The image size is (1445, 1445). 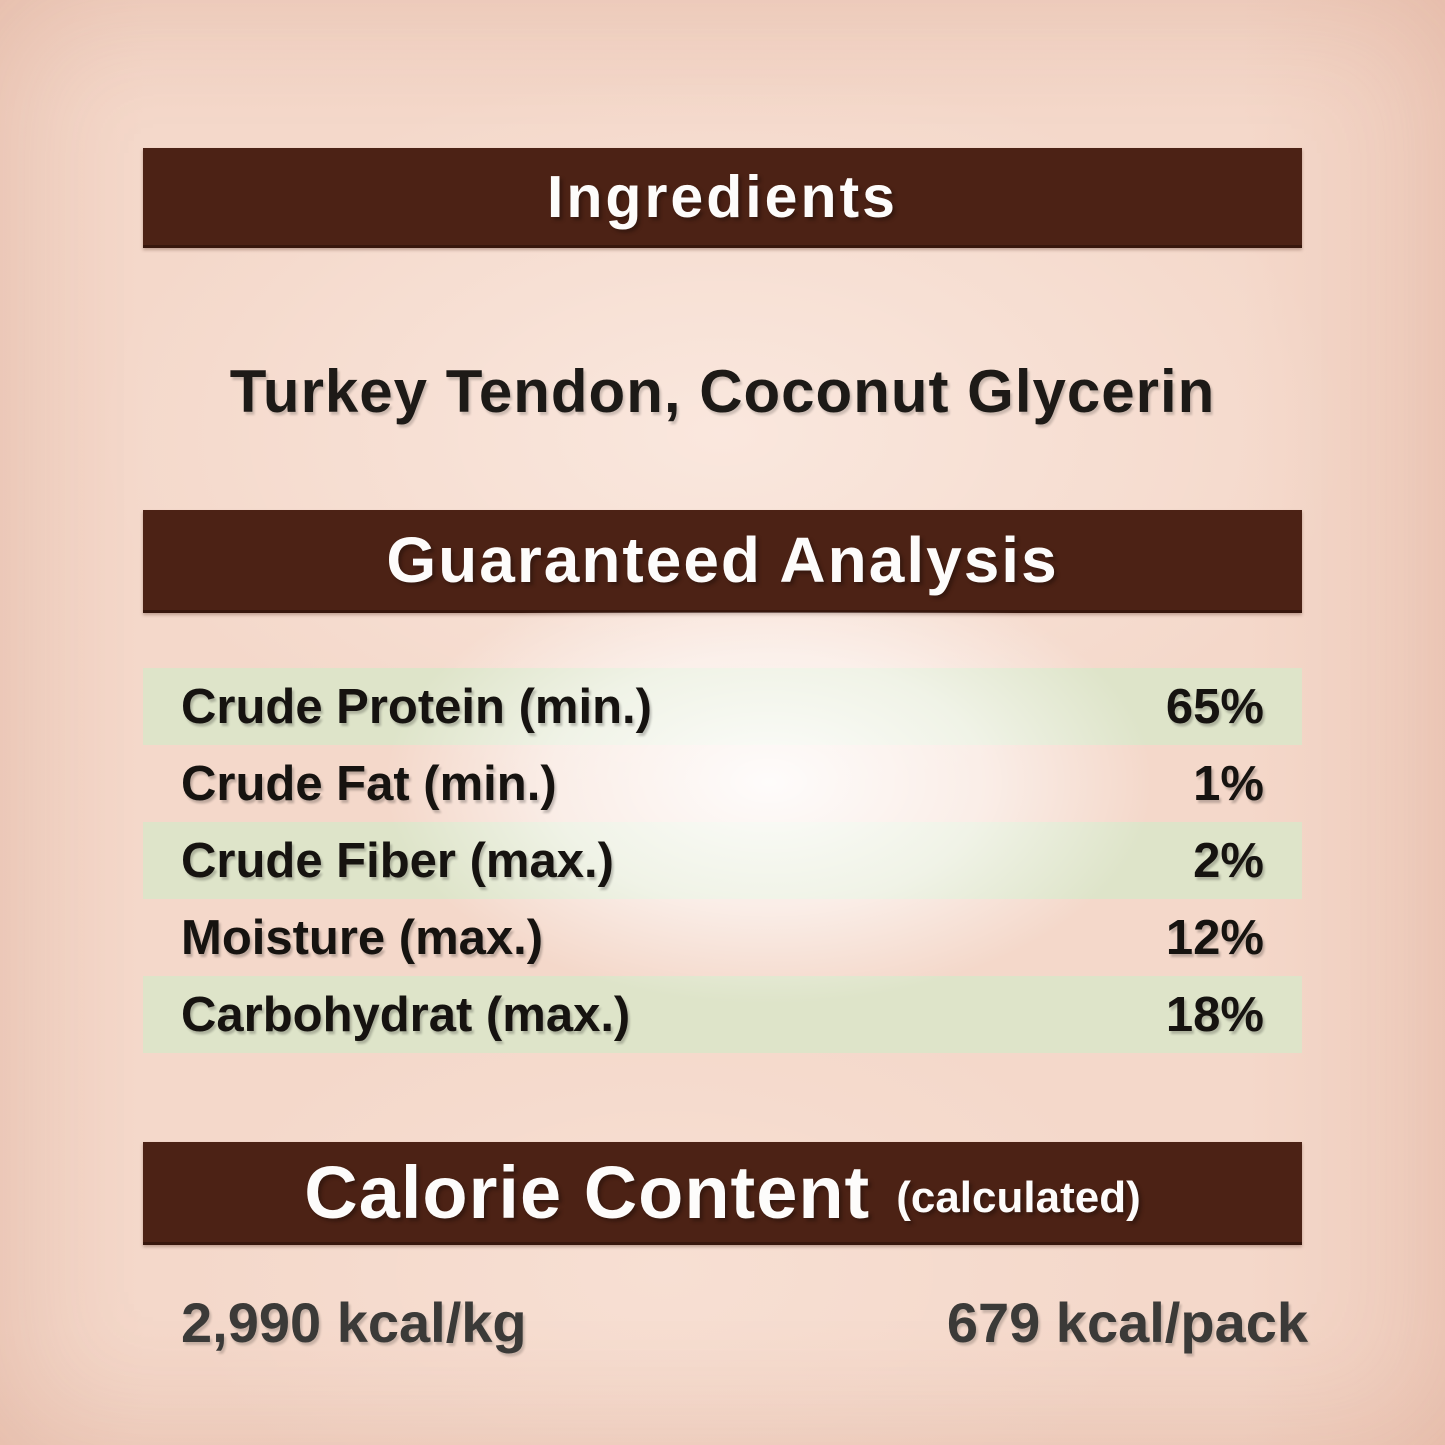 What do you see at coordinates (362, 937) in the screenshot?
I see `row-label: Moisture (max.)` at bounding box center [362, 937].